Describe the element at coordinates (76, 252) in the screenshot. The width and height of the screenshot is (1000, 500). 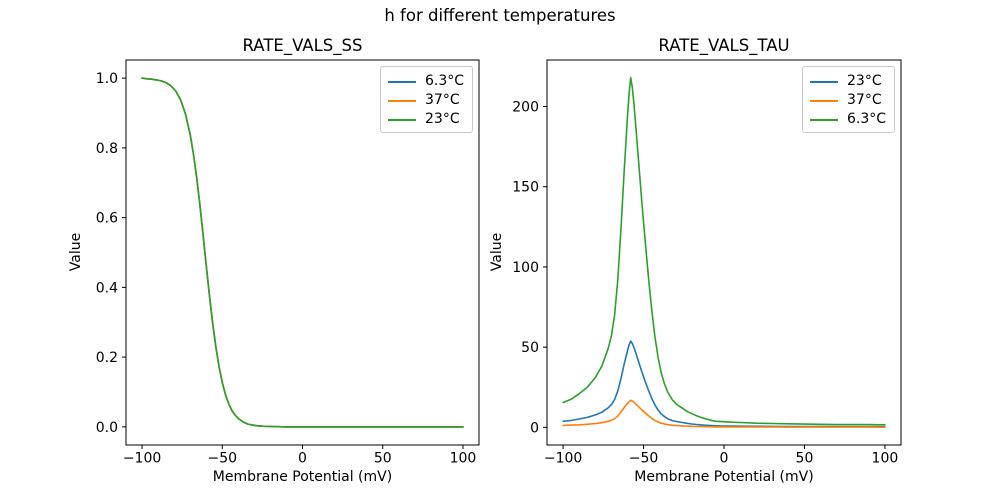
I see `y-axis-label-ss: Value` at that location.